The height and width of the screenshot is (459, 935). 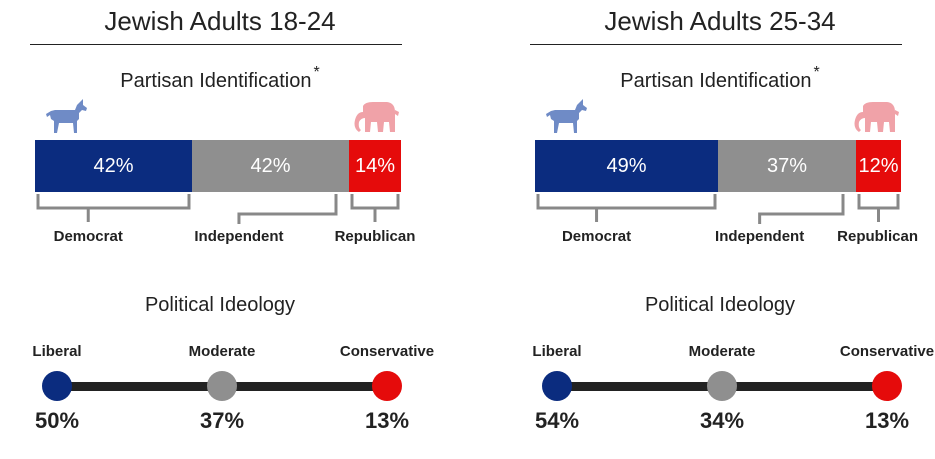 I want to click on ideology-value-moderate: 34%, so click(x=722, y=420).